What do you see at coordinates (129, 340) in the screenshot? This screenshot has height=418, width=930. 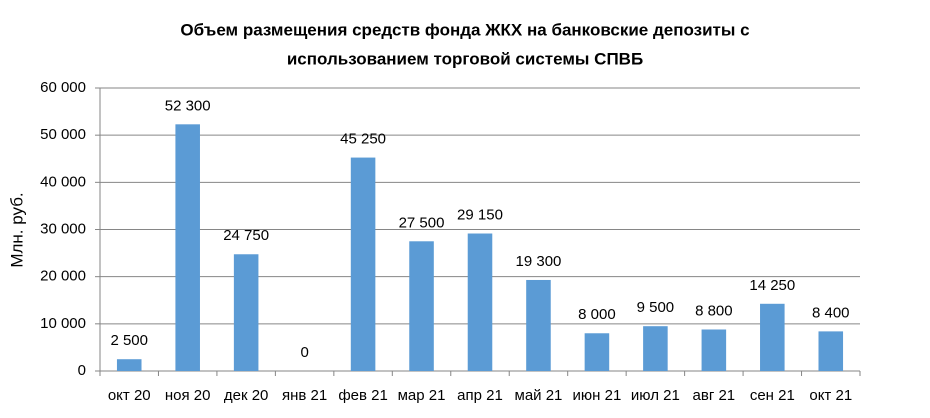 I see `data-label: 2 500` at bounding box center [129, 340].